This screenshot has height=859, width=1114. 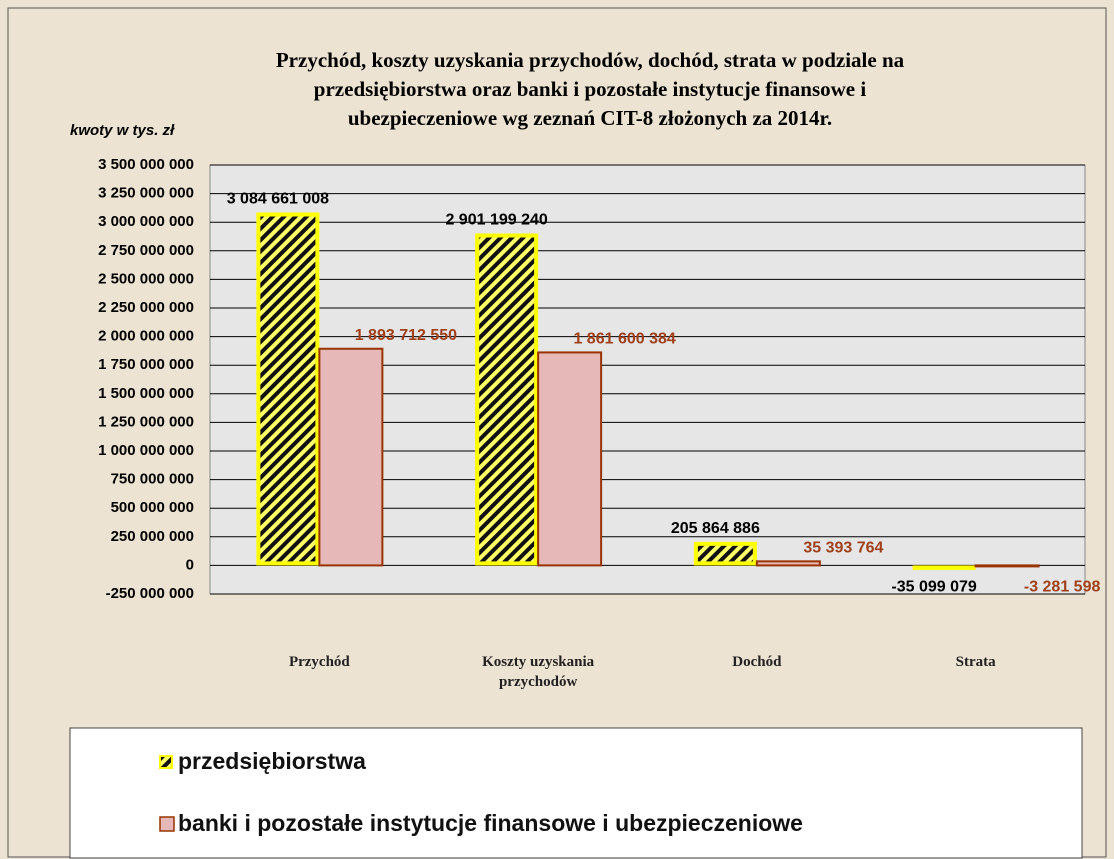 I want to click on data-label: 2 901 199 240, so click(x=496, y=220).